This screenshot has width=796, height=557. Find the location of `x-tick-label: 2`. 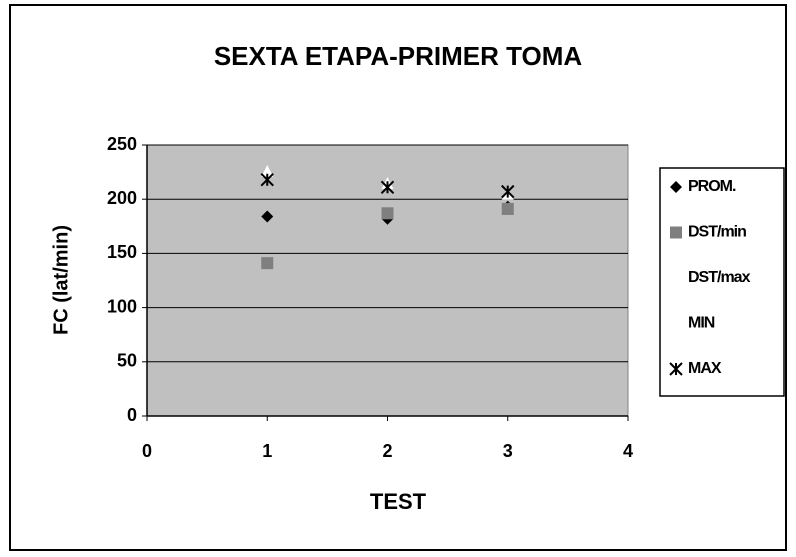

x-tick-label: 2 is located at coordinates (387, 451).